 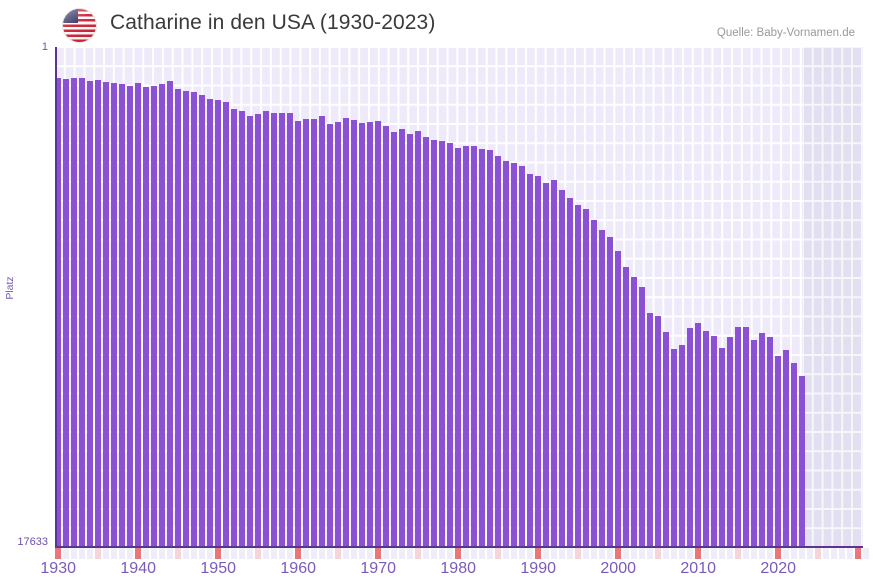 What do you see at coordinates (273, 22) in the screenshot?
I see `page-title: Catharine in den USA (1930-2023)` at bounding box center [273, 22].